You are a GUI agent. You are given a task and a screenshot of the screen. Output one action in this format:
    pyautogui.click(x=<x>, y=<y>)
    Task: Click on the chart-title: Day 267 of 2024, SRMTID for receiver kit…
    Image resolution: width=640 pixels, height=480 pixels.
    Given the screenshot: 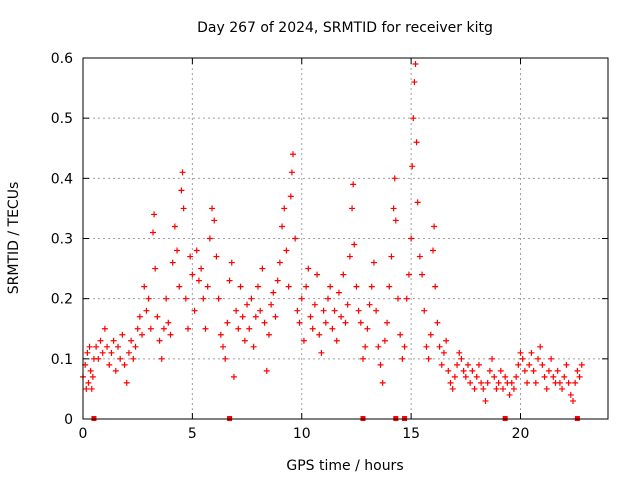 What is the action you would take?
    pyautogui.click(x=345, y=28)
    